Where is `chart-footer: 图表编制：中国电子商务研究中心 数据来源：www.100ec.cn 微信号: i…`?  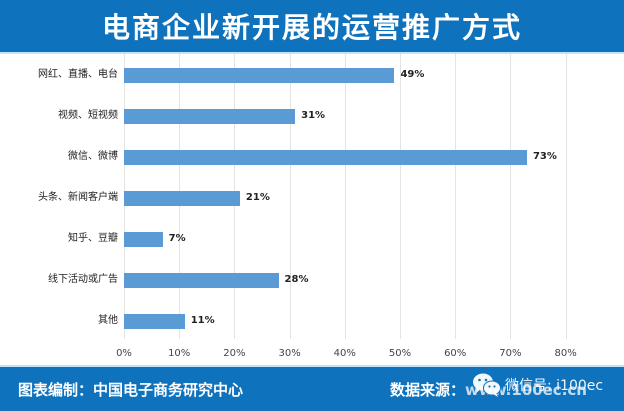
chart-footer: 图表编制：中国电子商务研究中心 数据来源：www.100ec.cn 微信号: i… is located at coordinates (312, 388).